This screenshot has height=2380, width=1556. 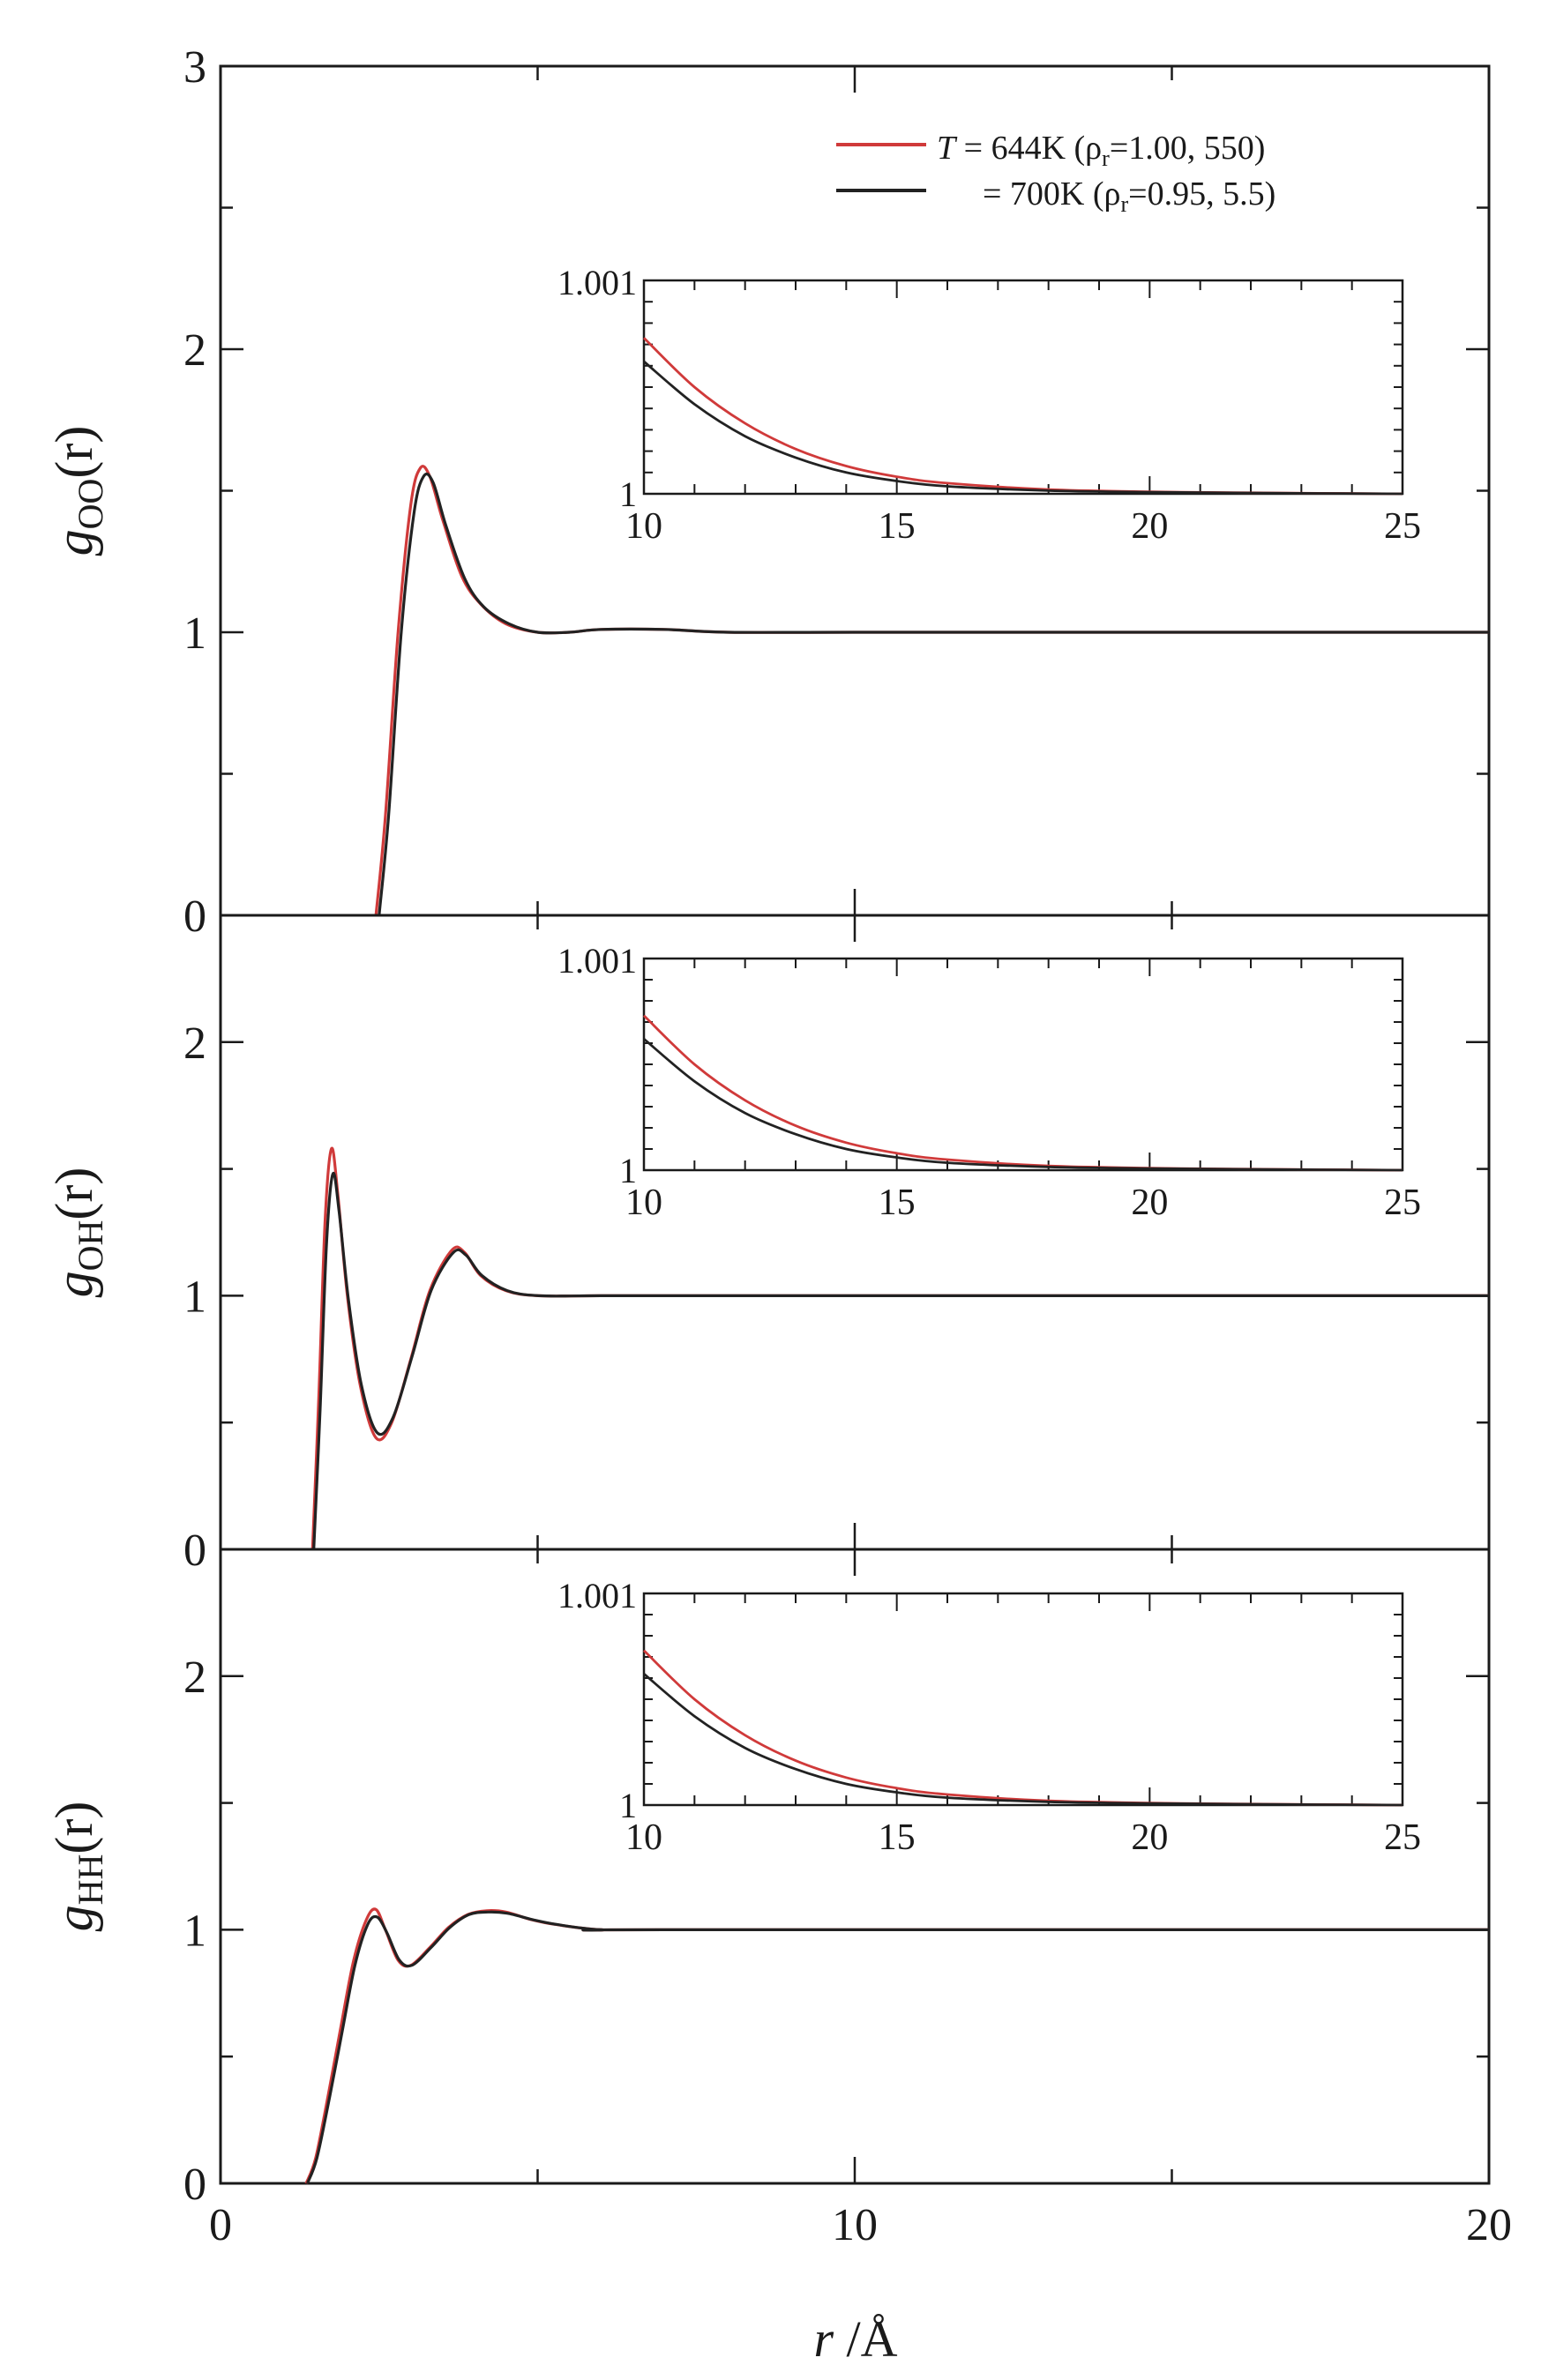 I want to click on x-tick-label: 10, so click(x=855, y=2225).